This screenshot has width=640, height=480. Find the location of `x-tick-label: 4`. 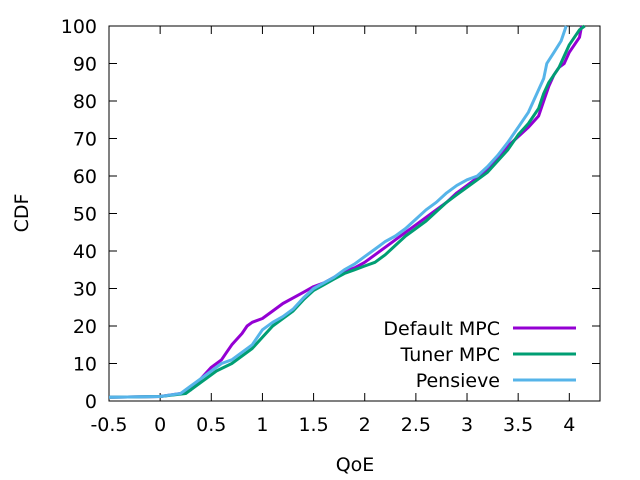

x-tick-label: 4 is located at coordinates (569, 425).